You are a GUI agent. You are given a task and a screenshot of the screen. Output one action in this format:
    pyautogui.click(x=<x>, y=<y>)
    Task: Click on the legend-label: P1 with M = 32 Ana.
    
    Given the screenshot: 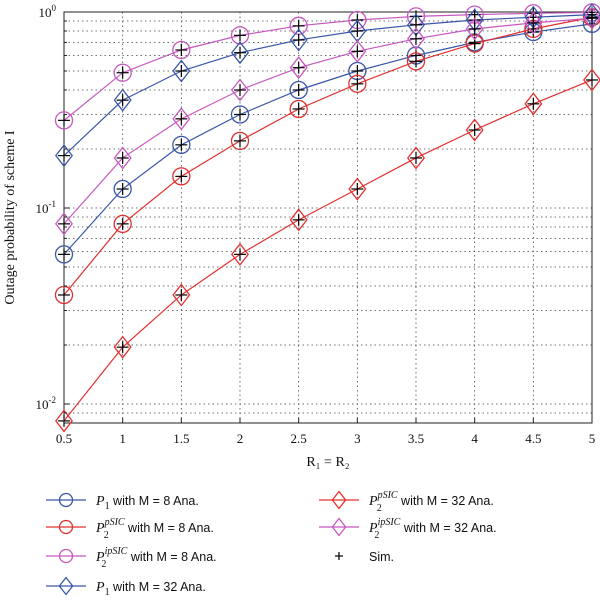 What is the action you would take?
    pyautogui.click(x=150, y=589)
    